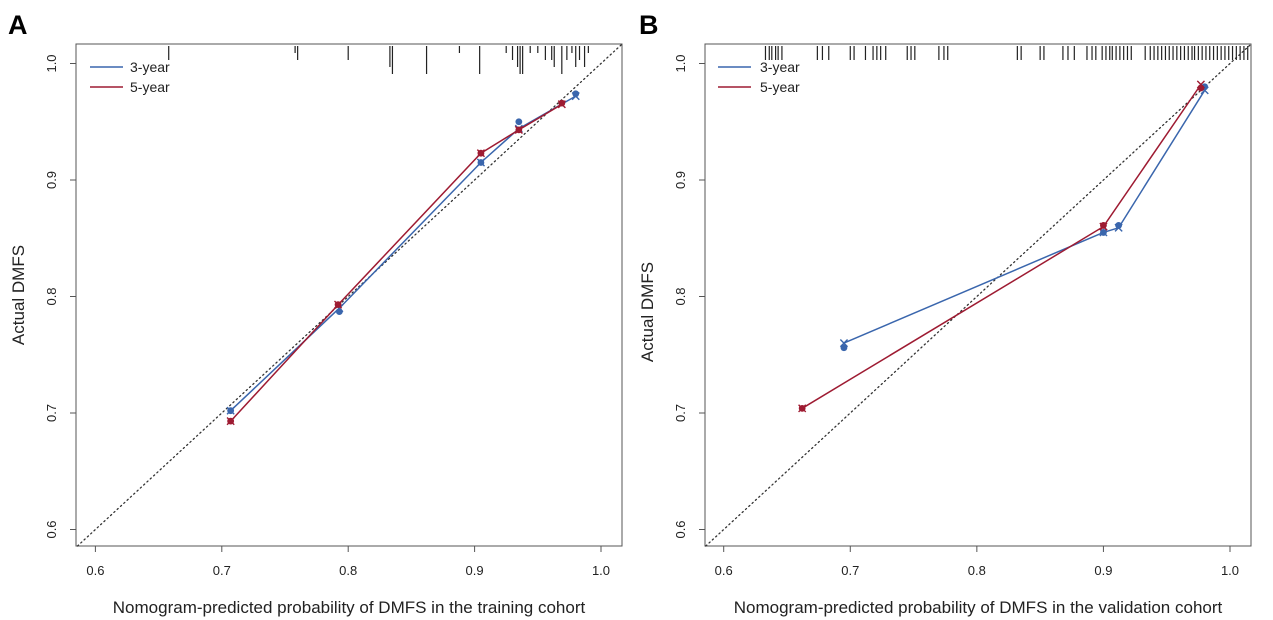 Image resolution: width=1273 pixels, height=620 pixels. Describe the element at coordinates (649, 25) in the screenshot. I see `panel-letter-b: B` at that location.